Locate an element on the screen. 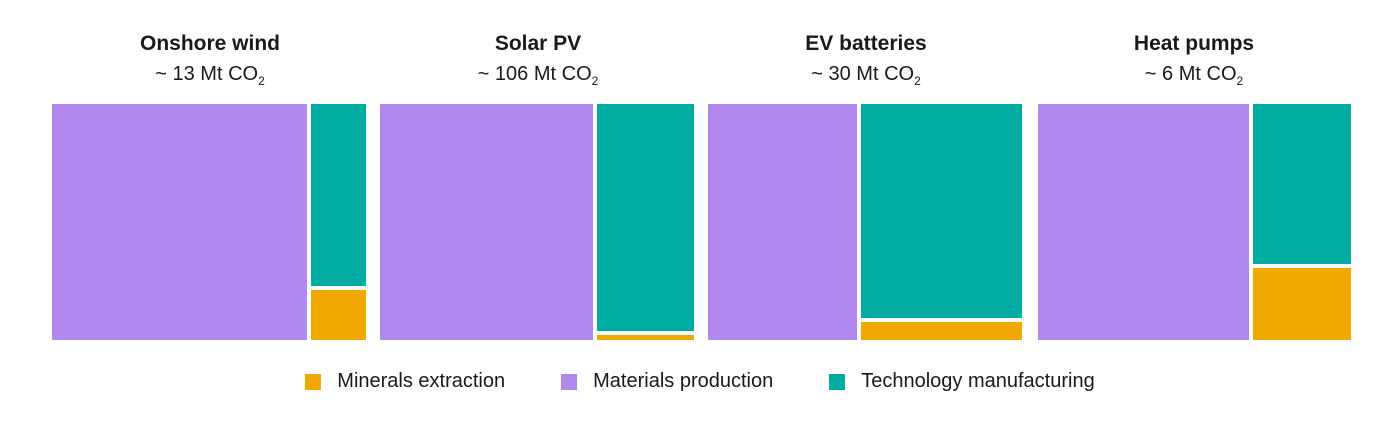 The width and height of the screenshot is (1400, 428). panel-title: EV batteries is located at coordinates (866, 43).